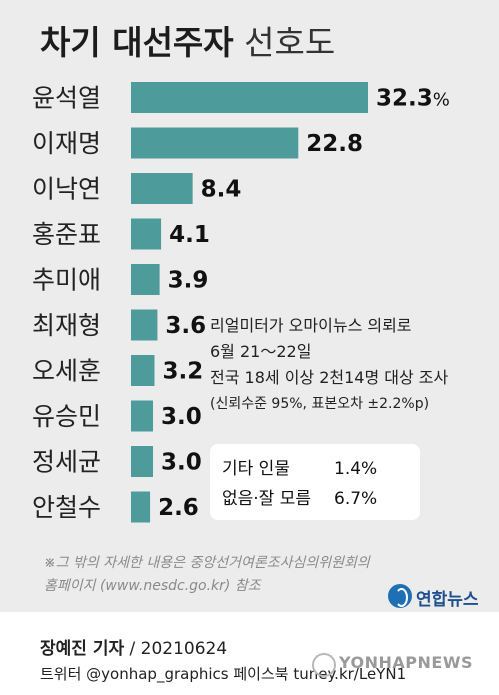 This screenshot has width=499, height=695. I want to click on category-label: 유승민, so click(66, 416).